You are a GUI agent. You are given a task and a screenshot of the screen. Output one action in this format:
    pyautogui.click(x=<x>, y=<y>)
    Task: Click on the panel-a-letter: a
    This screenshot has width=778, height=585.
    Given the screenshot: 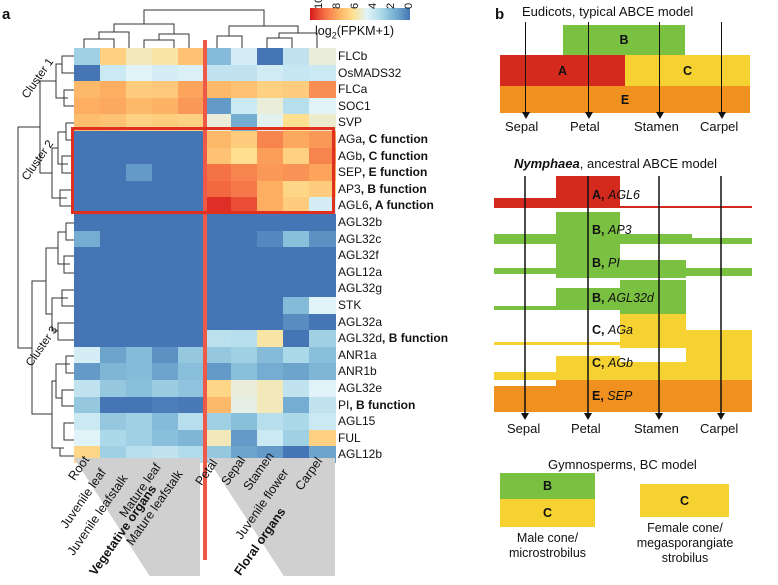 What is the action you would take?
    pyautogui.click(x=6, y=14)
    